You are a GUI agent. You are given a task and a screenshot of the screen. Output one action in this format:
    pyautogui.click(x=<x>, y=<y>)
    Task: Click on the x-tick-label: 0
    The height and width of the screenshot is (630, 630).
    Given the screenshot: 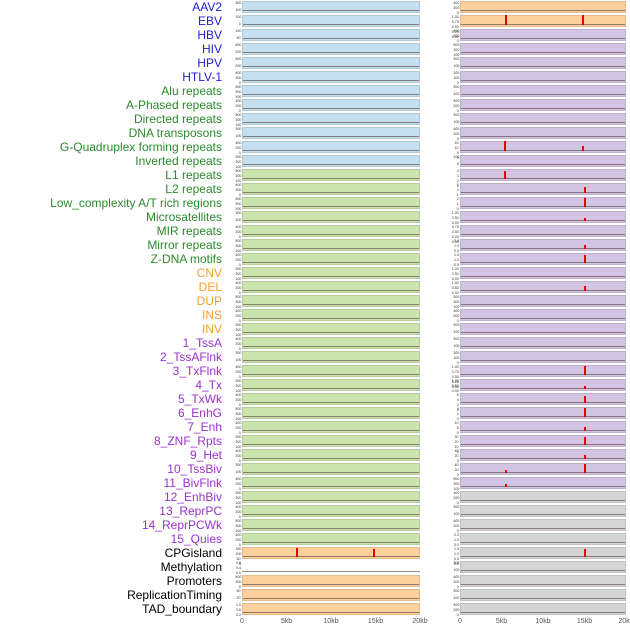 What is the action you would take?
    pyautogui.click(x=242, y=621)
    